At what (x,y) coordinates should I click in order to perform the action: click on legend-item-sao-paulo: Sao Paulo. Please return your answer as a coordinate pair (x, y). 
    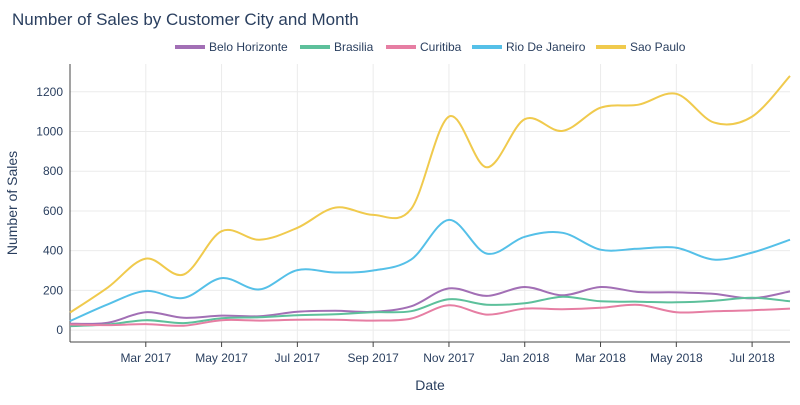
    Looking at the image, I should click on (641, 47).